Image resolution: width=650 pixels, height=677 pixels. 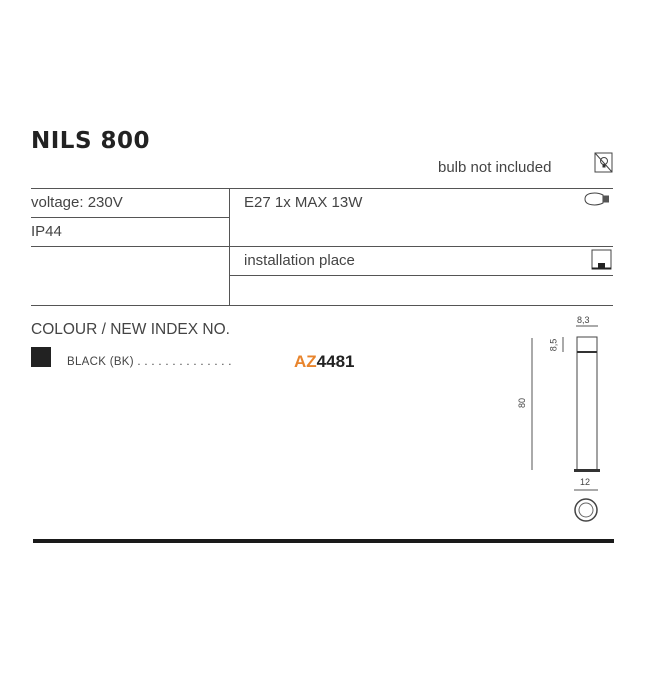 I want to click on width-top-label: 8,3, so click(x=583, y=320).